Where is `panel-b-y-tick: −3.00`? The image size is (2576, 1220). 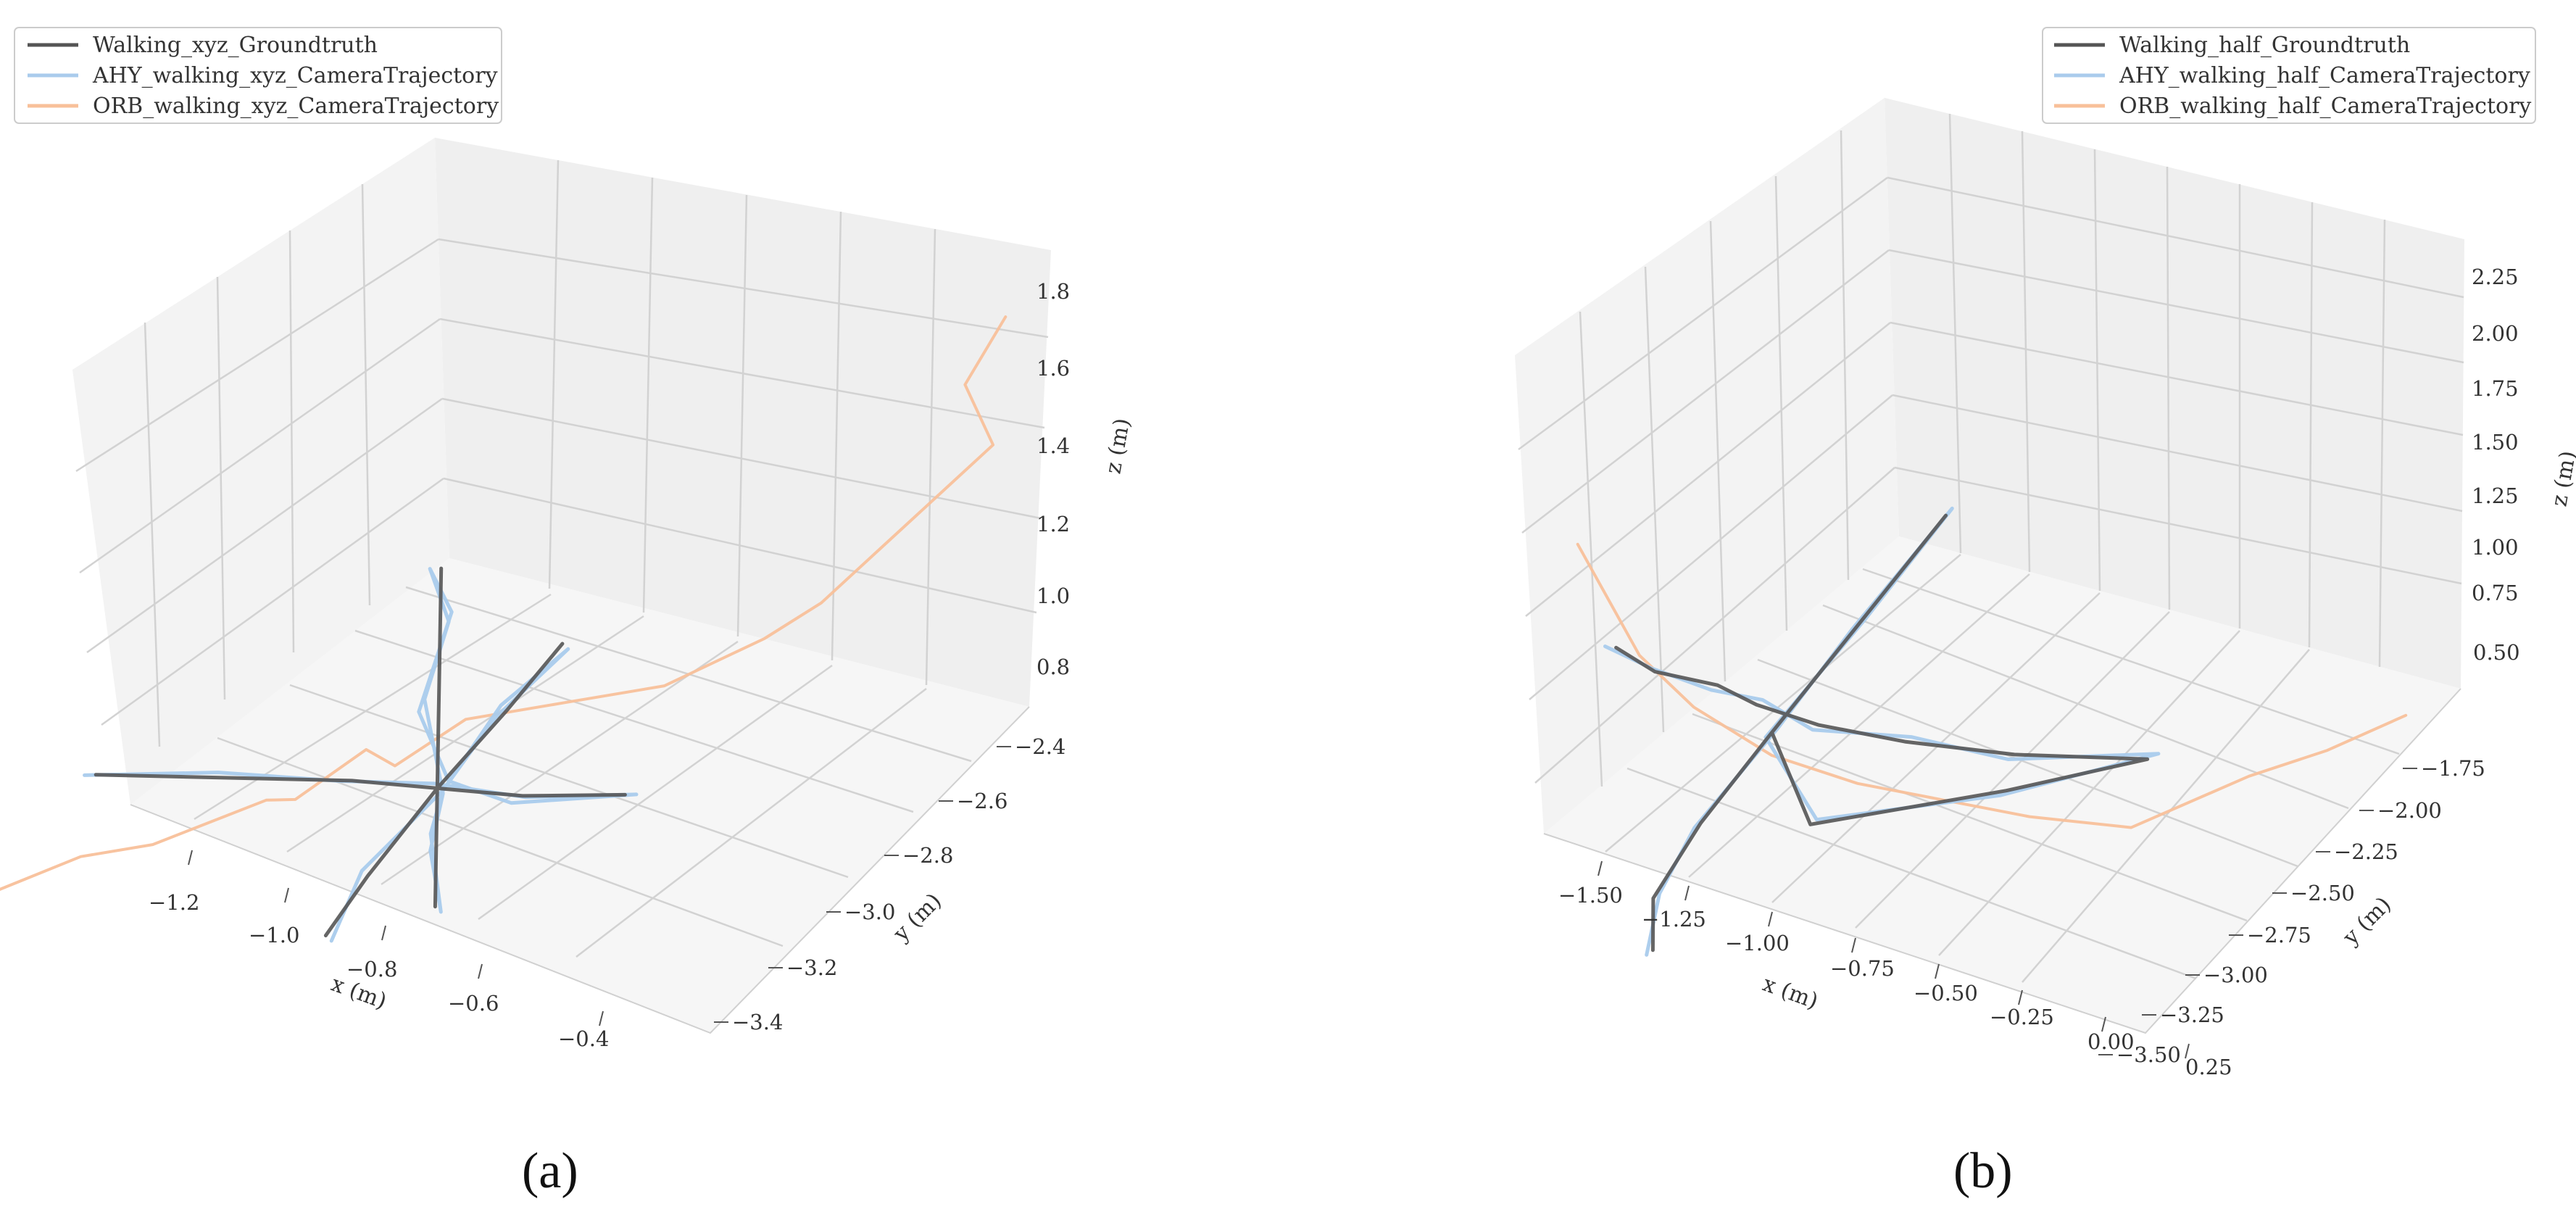 panel-b-y-tick: −3.00 is located at coordinates (2235, 975).